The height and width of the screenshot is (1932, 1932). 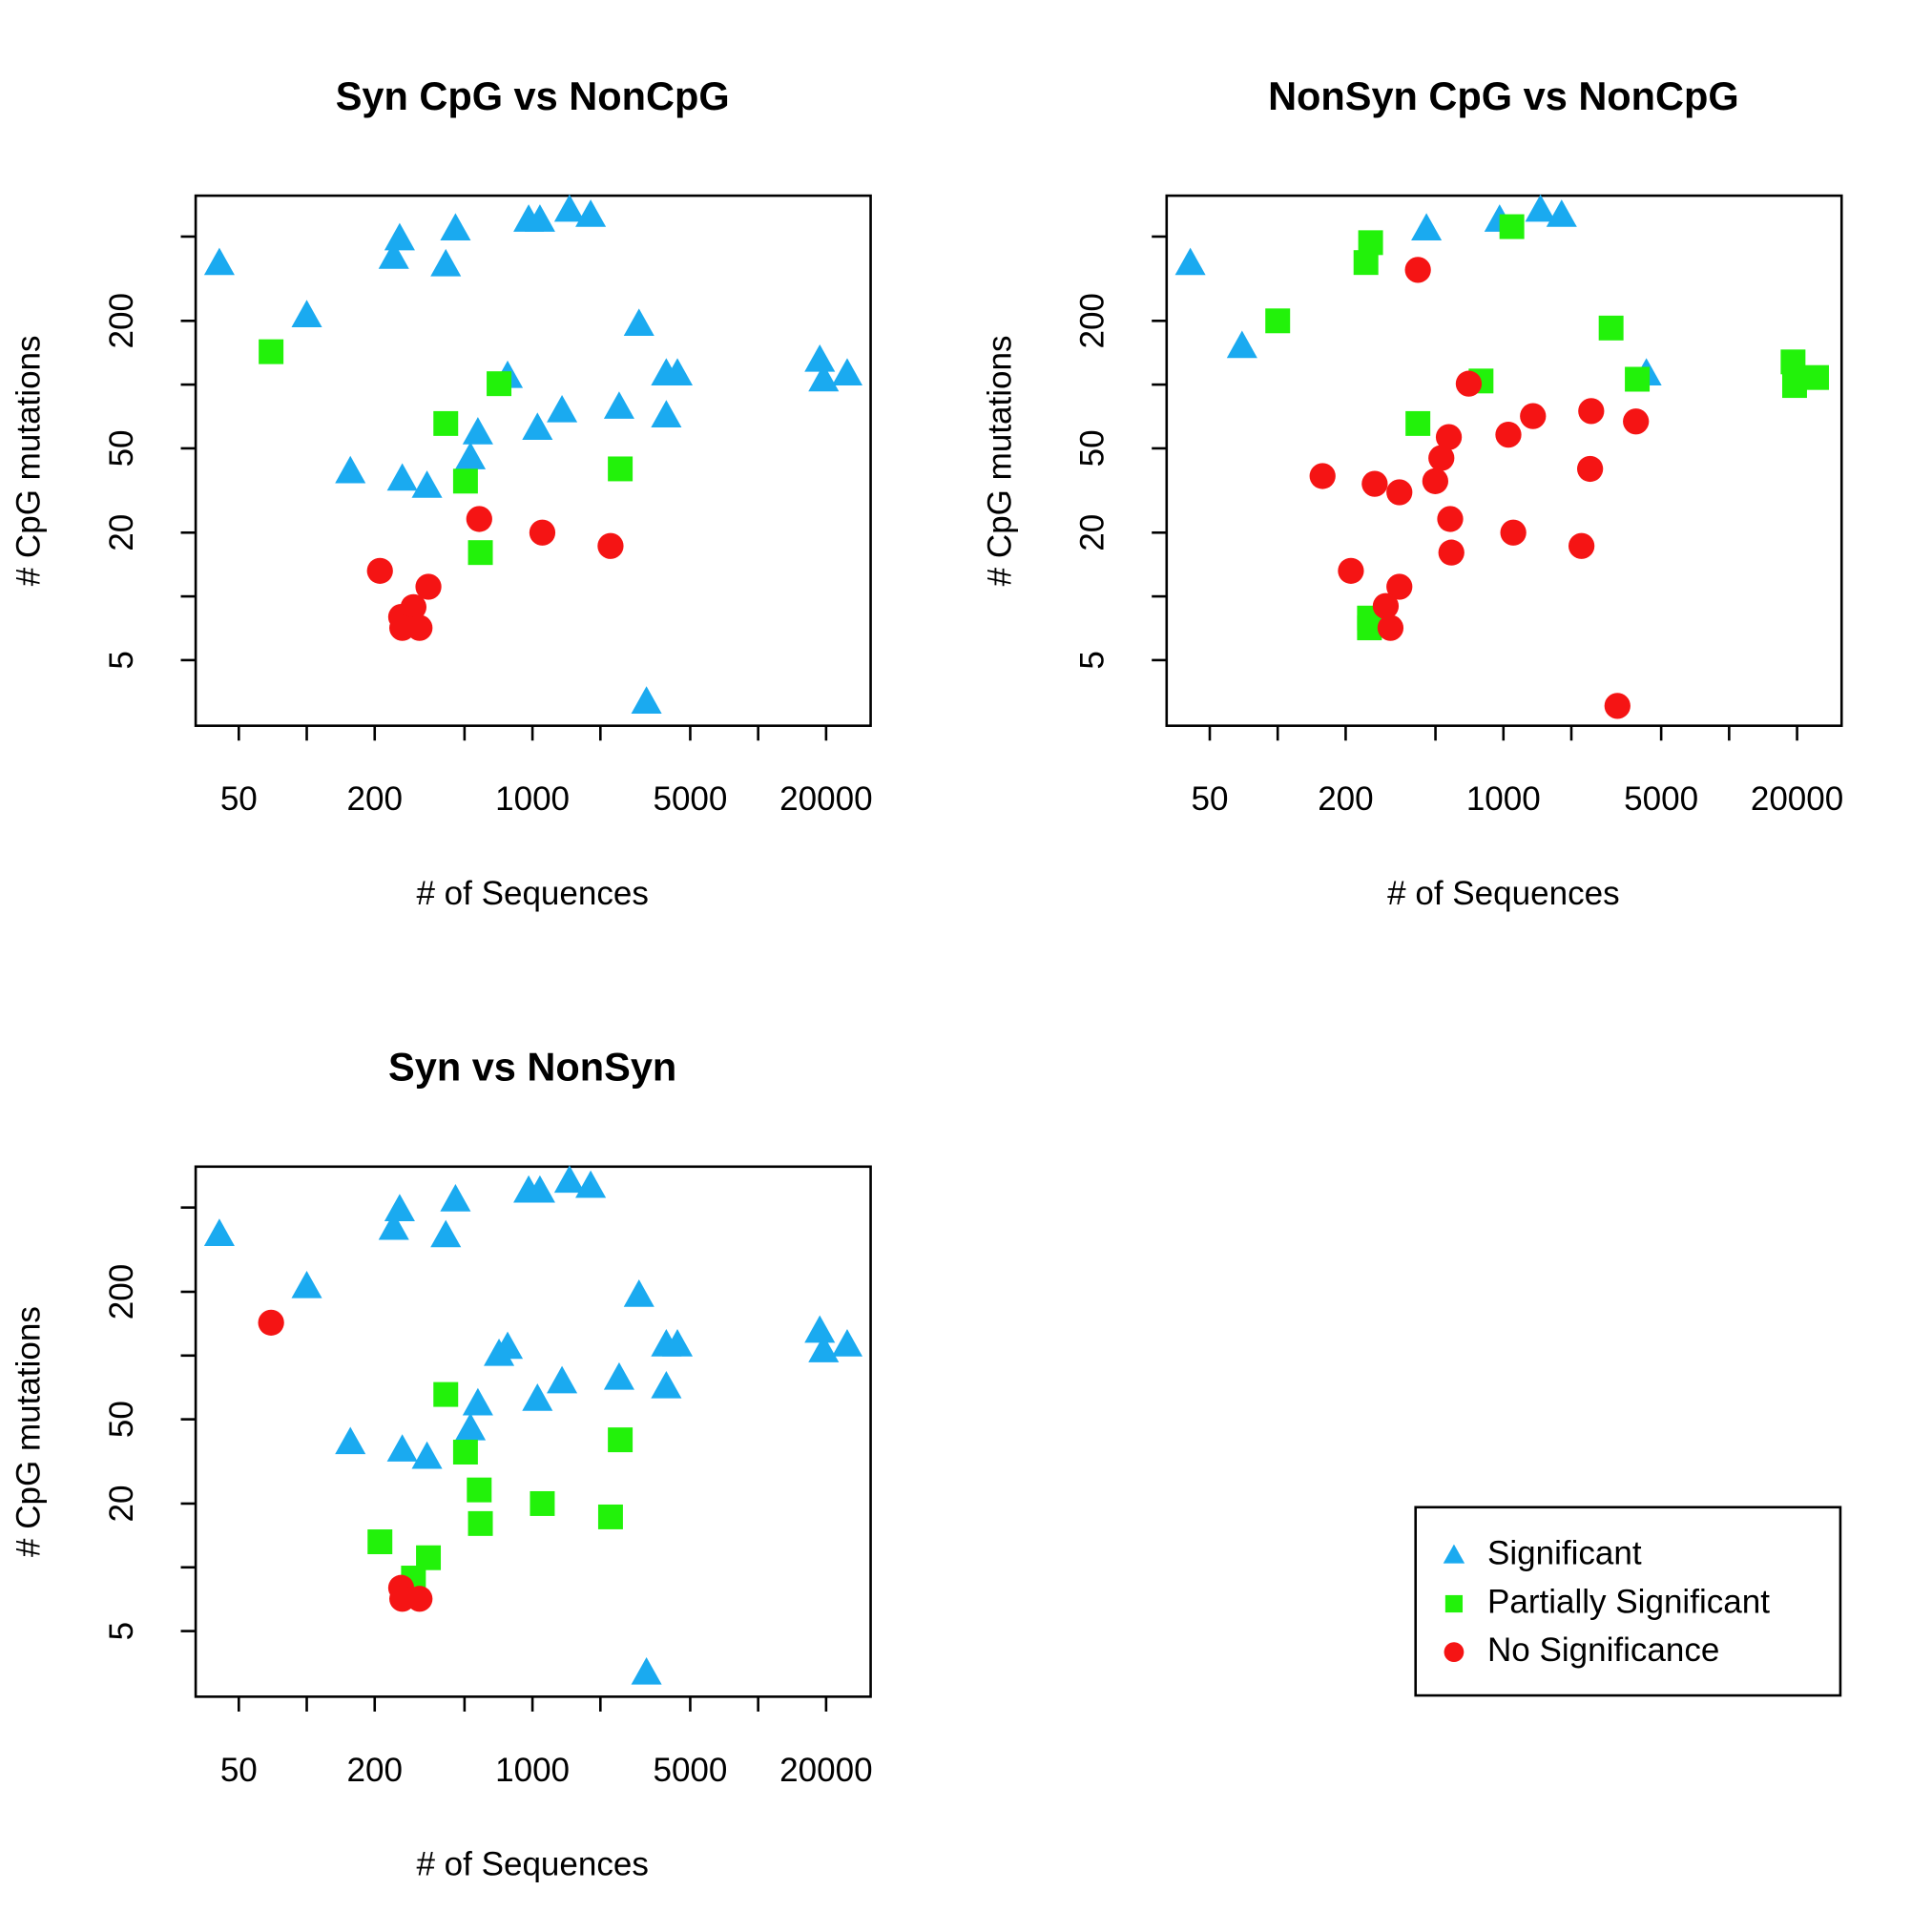 I want to click on legend-label: Partially Significant, so click(x=1628, y=1601).